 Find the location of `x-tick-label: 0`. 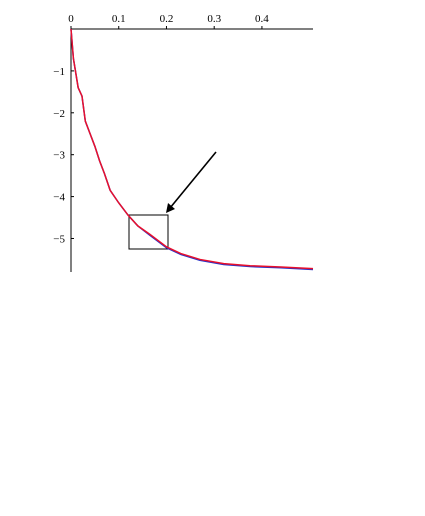

x-tick-label: 0 is located at coordinates (71, 19).